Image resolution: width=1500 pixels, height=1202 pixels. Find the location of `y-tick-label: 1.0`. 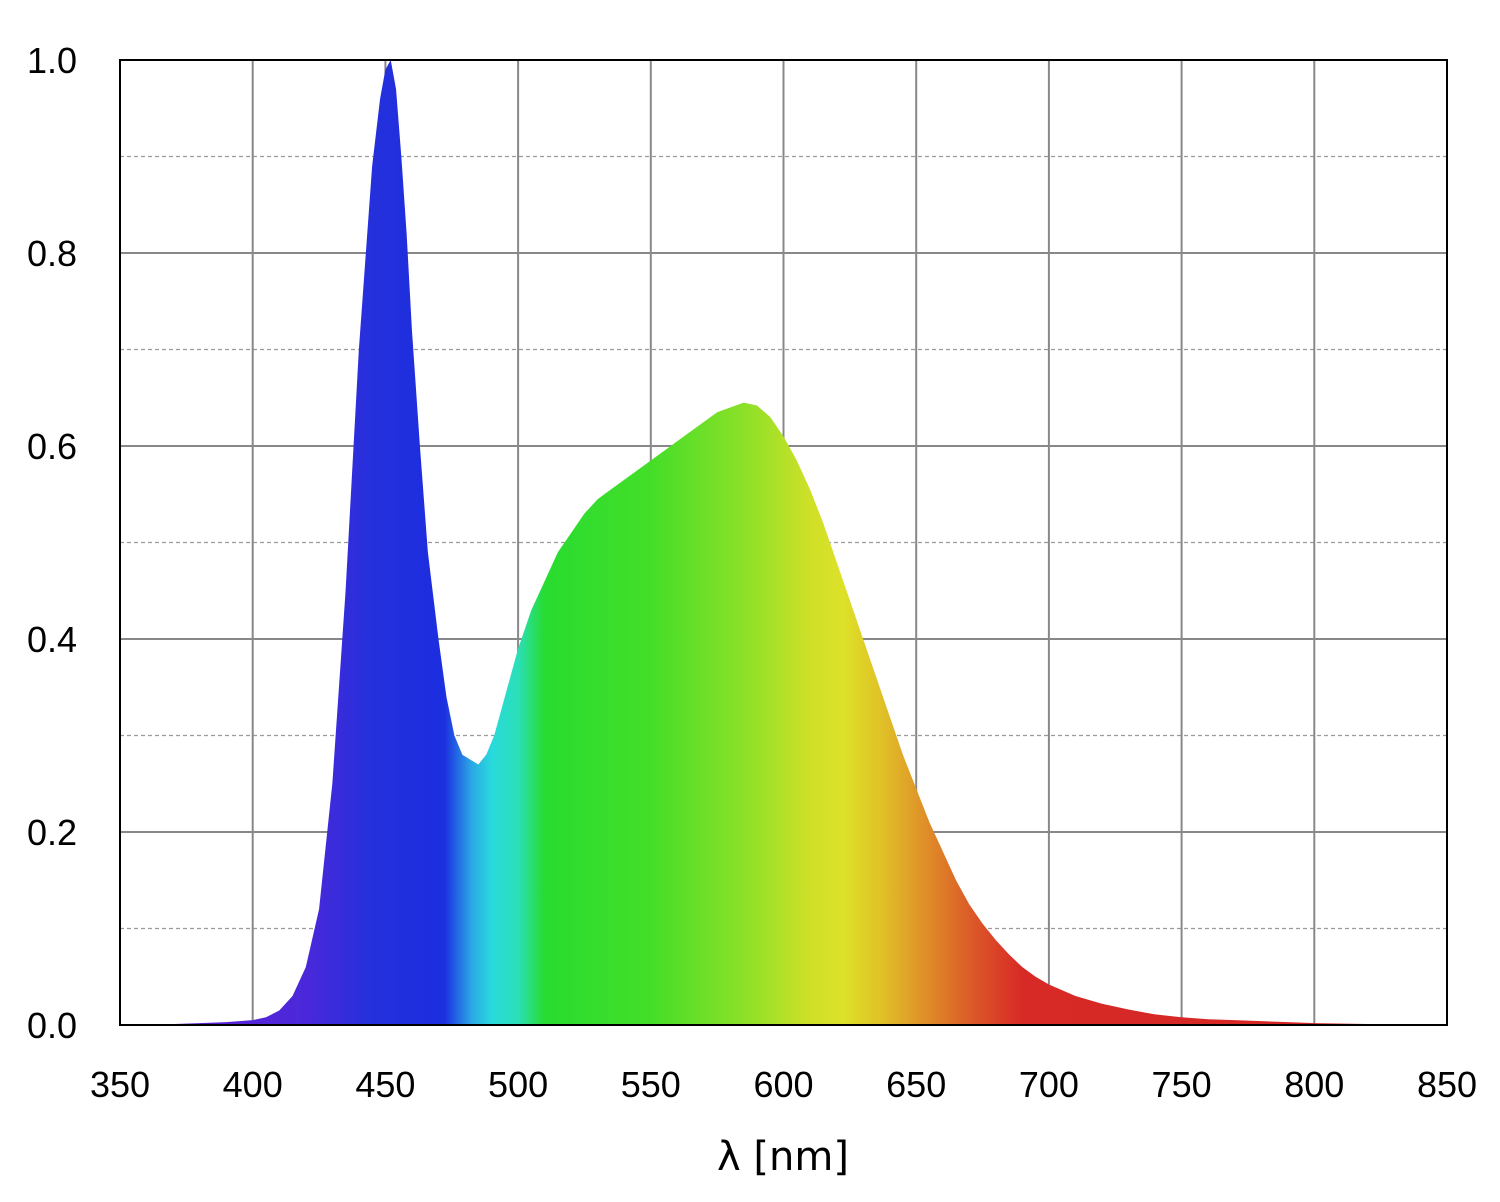

y-tick-label: 1.0 is located at coordinates (52, 60).